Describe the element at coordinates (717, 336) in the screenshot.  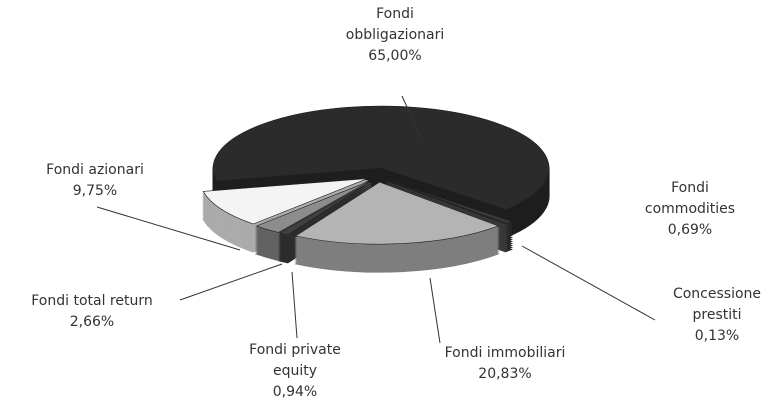
I see `value-label: 0,13%` at that location.